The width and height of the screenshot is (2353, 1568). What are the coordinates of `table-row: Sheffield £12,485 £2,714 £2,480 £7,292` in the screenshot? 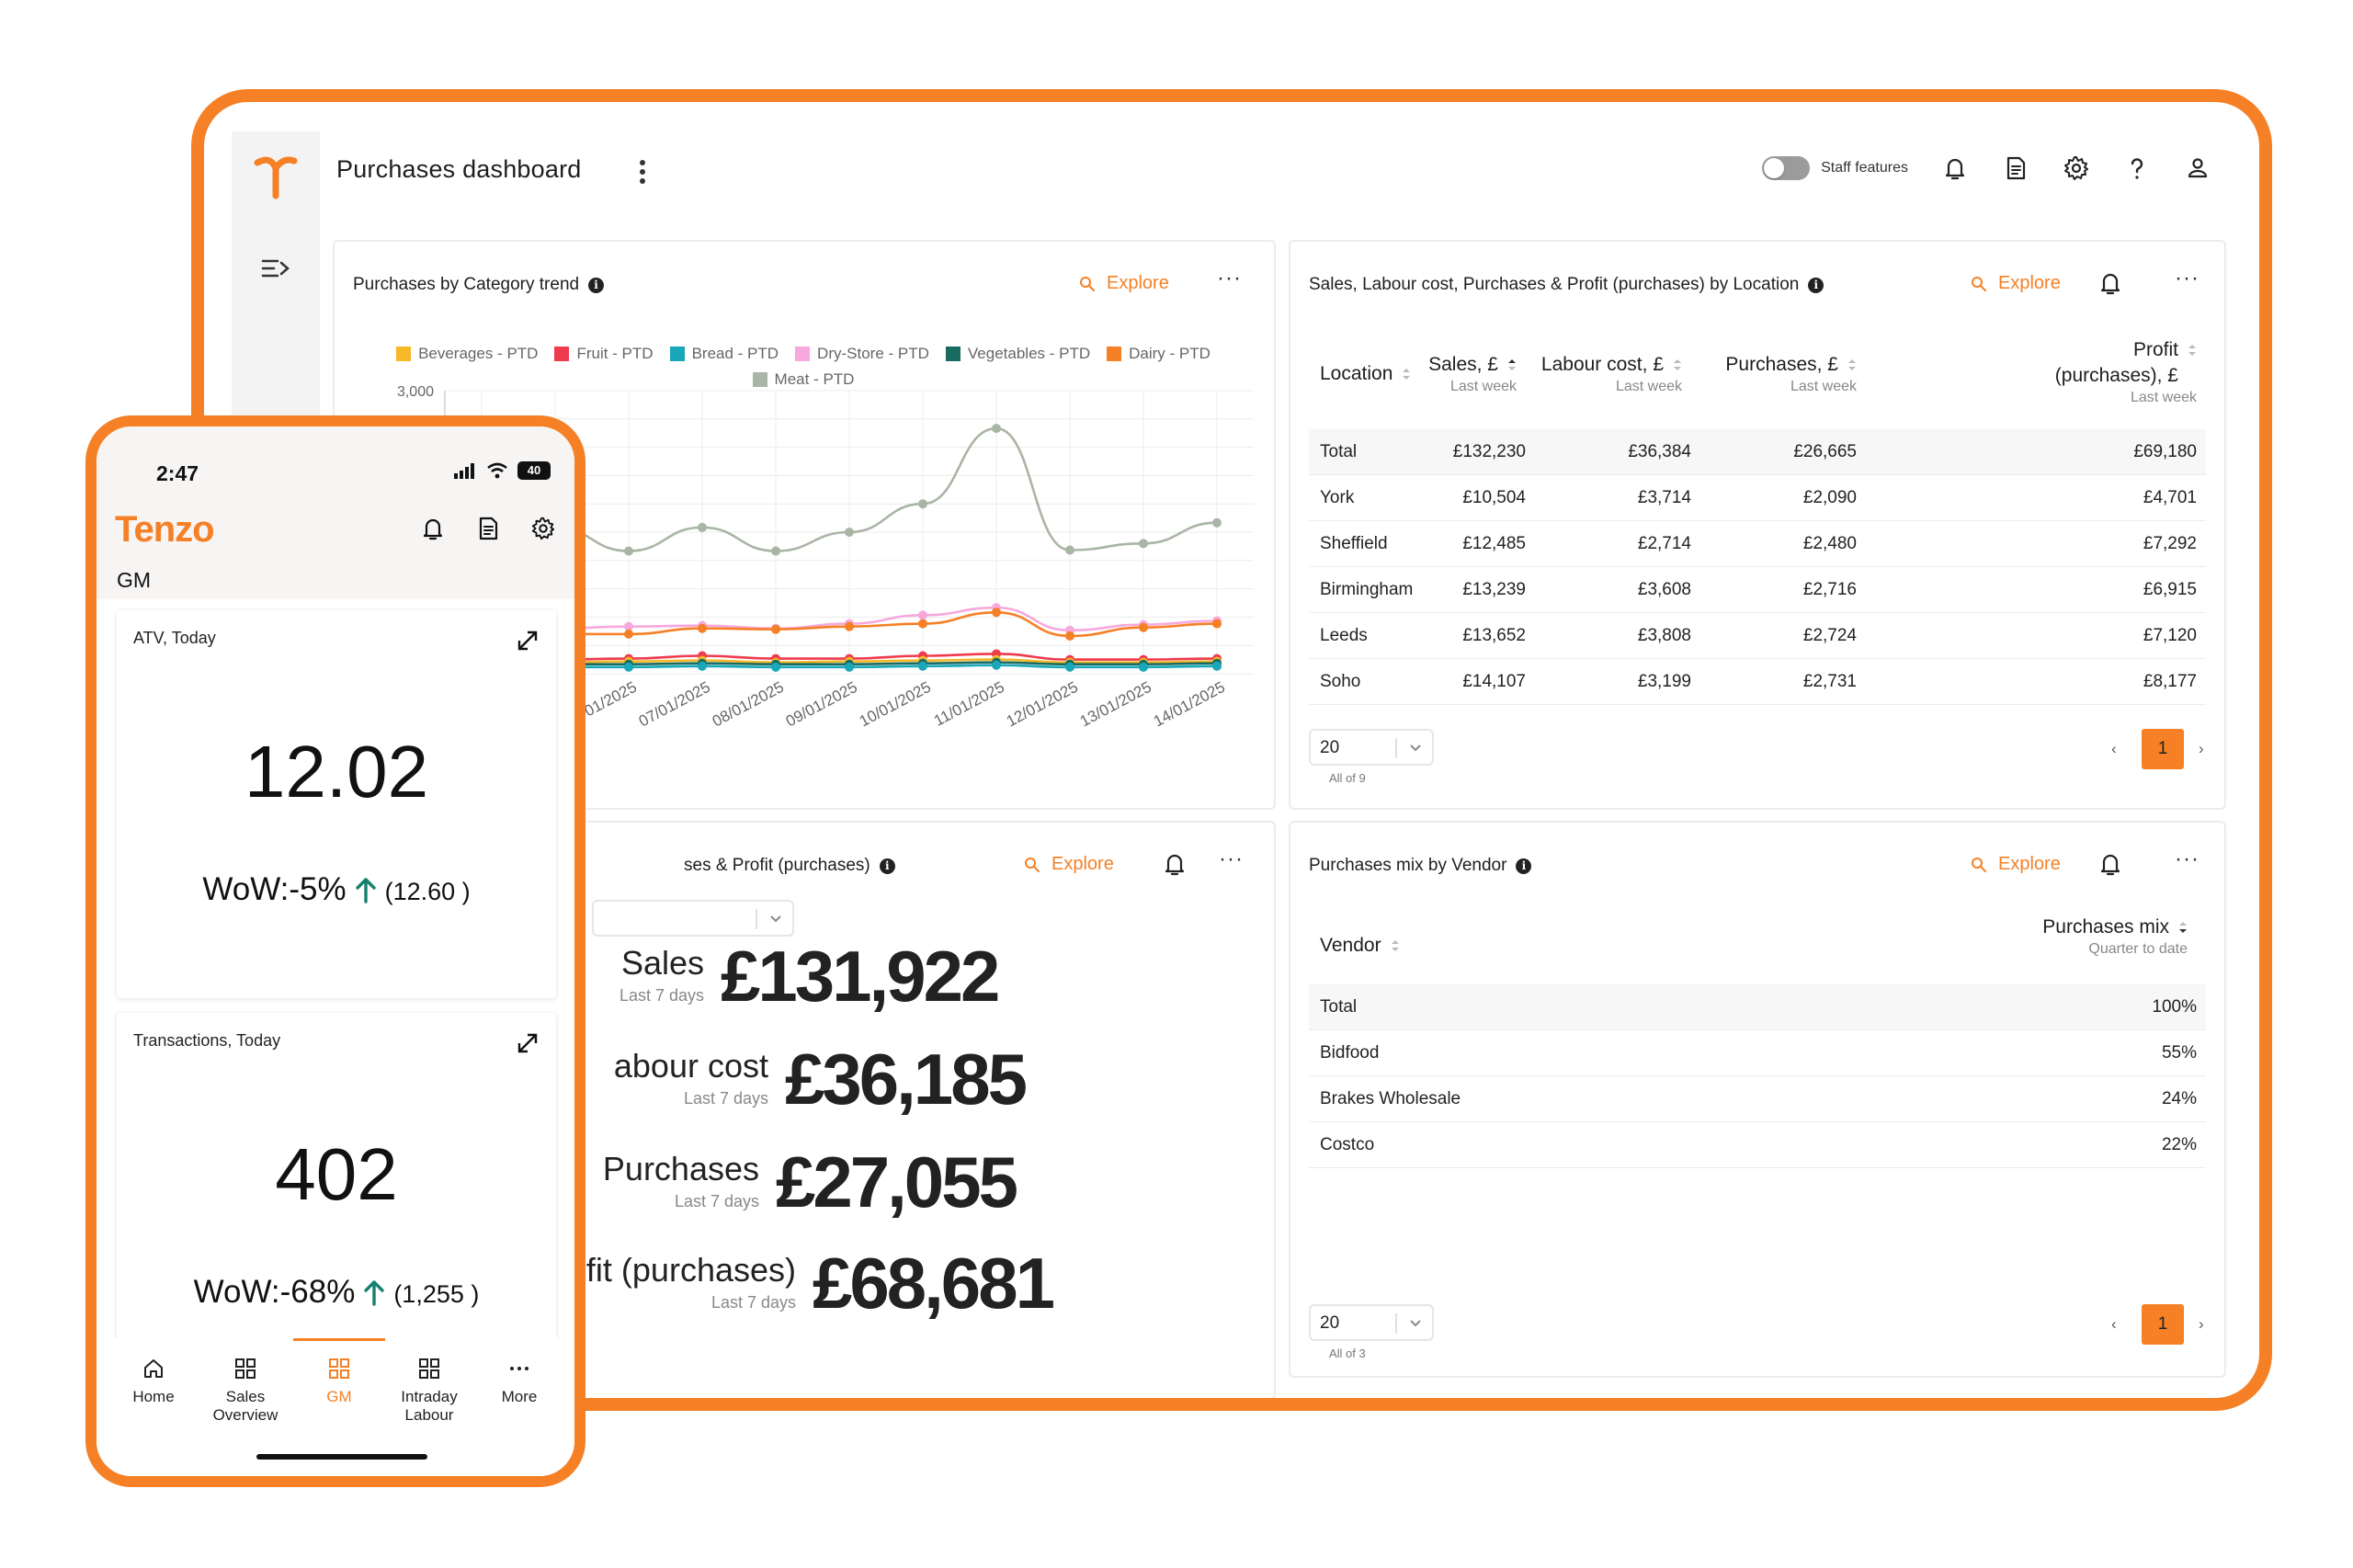 It's located at (1757, 544).